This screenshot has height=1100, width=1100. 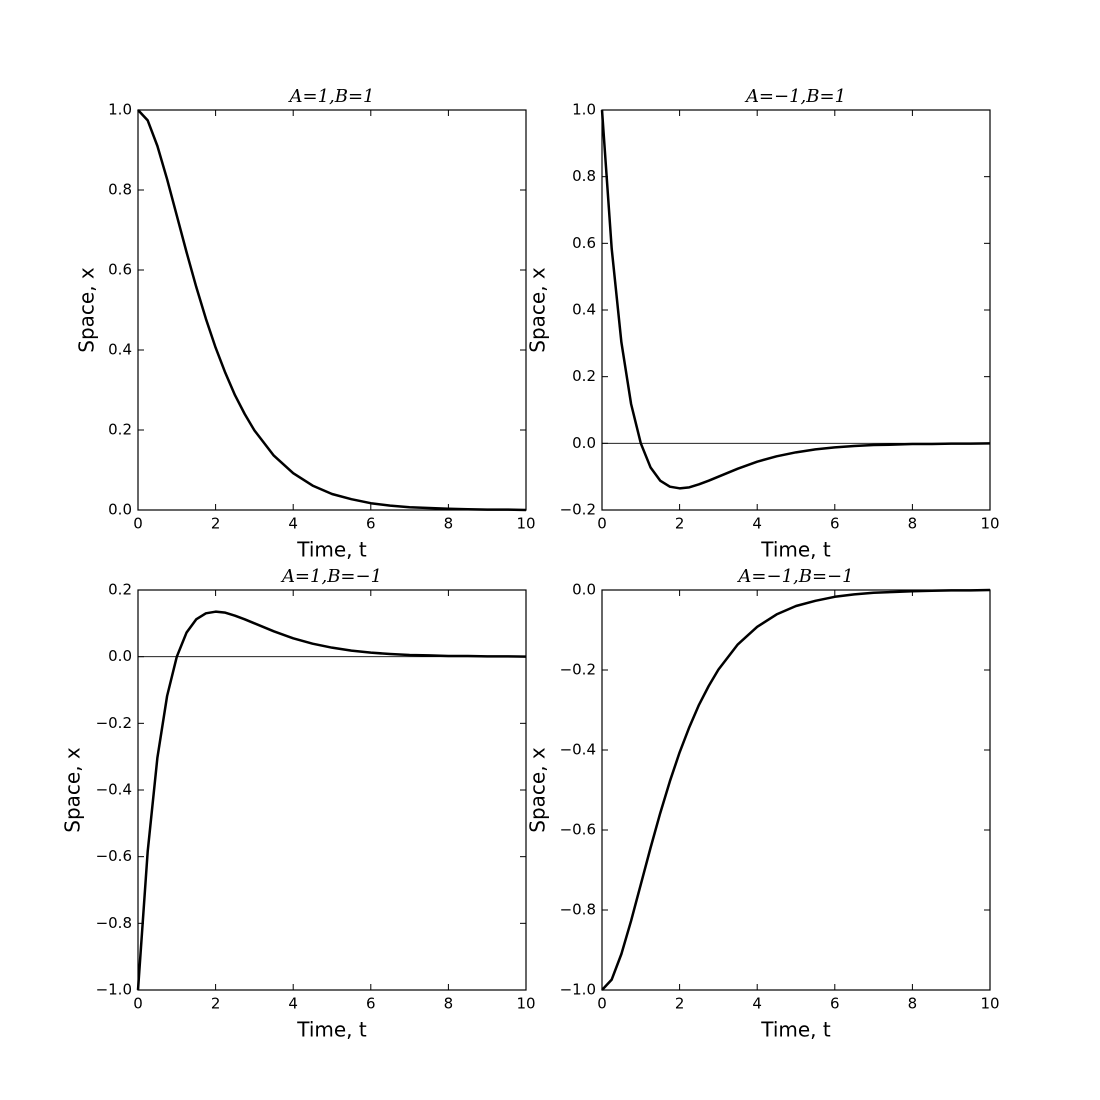 I want to click on chart-title: A=1,B=1, so click(x=330, y=96).